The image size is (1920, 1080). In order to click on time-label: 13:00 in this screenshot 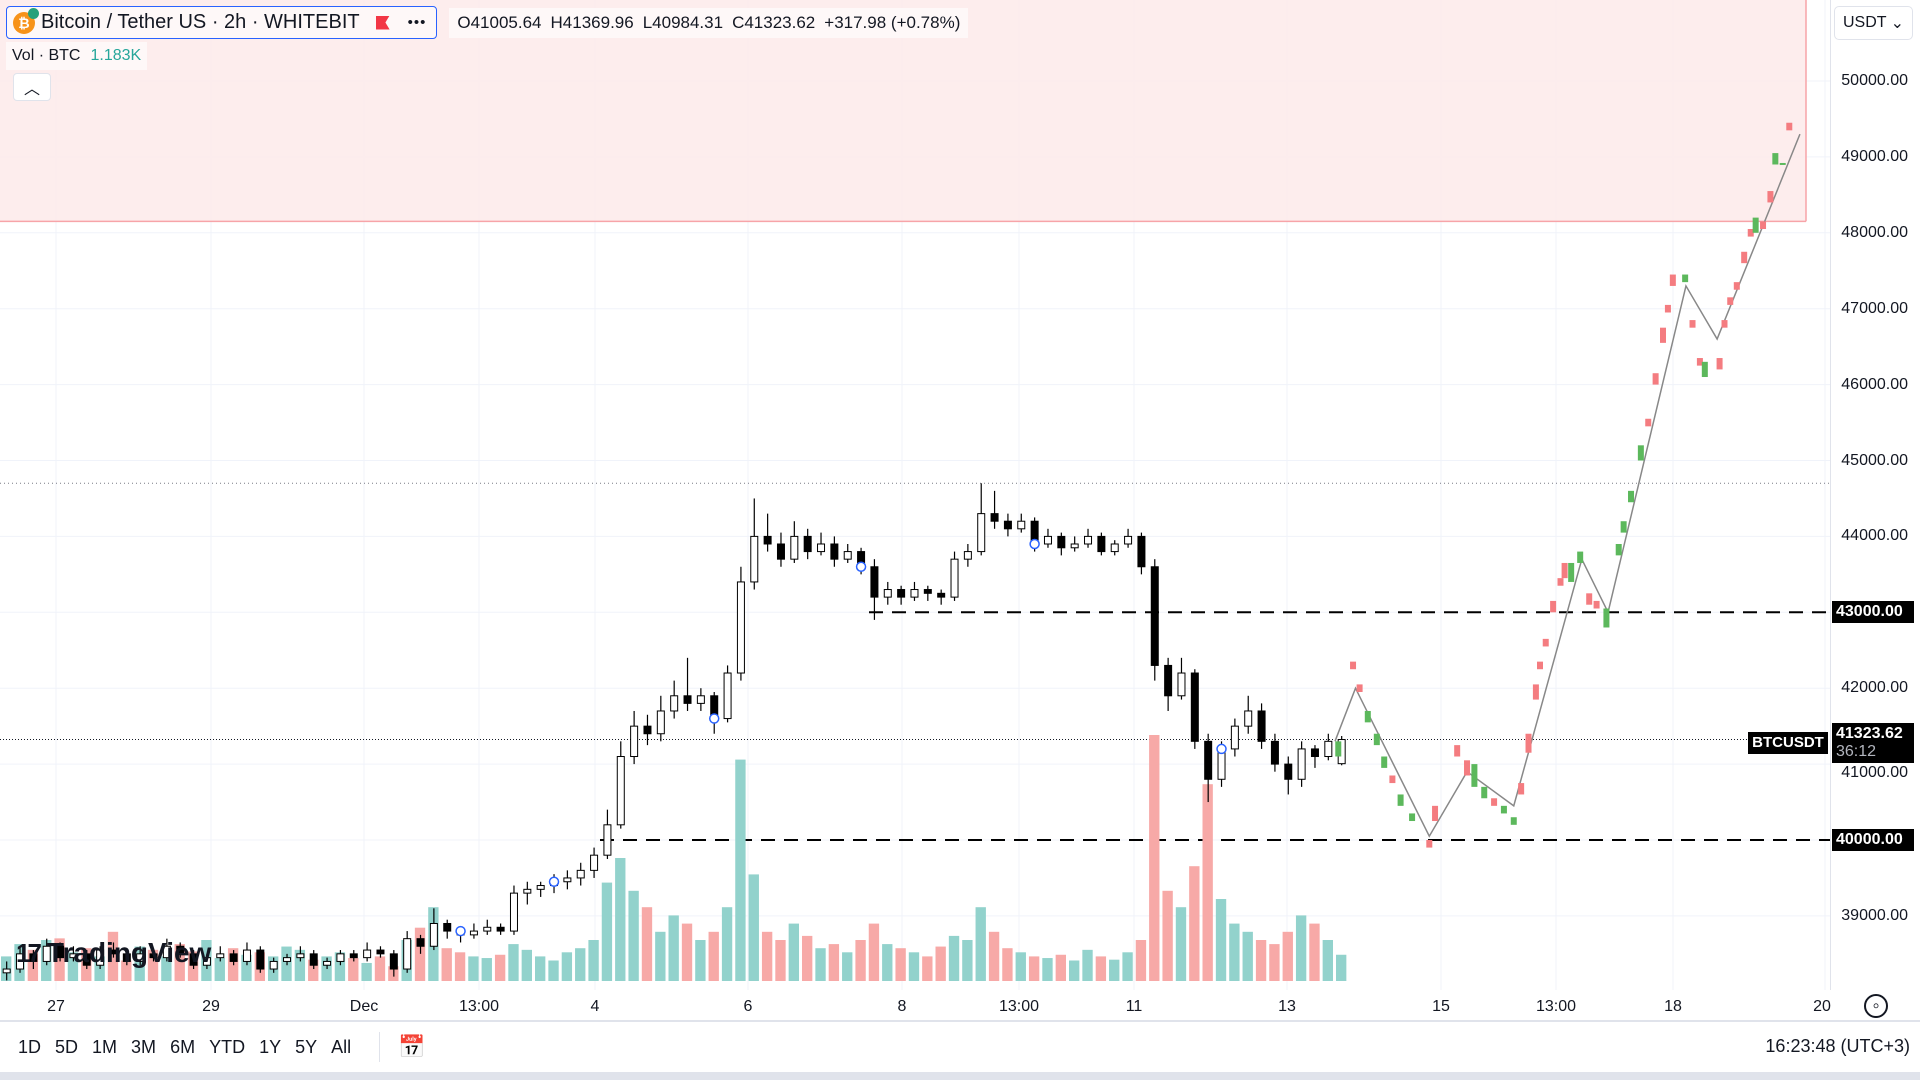, I will do `click(1556, 1006)`.